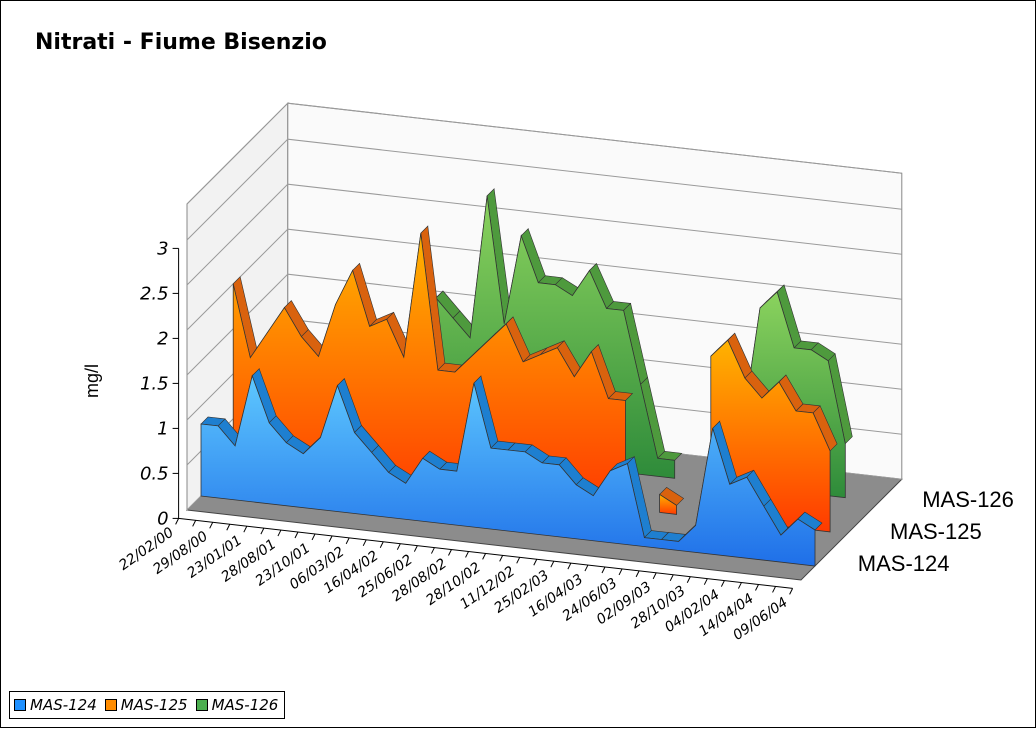  What do you see at coordinates (162, 248) in the screenshot?
I see `y-tick-label: 3` at bounding box center [162, 248].